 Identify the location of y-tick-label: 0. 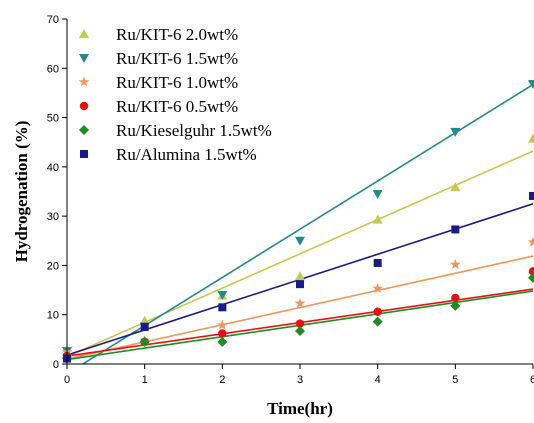
(56, 365).